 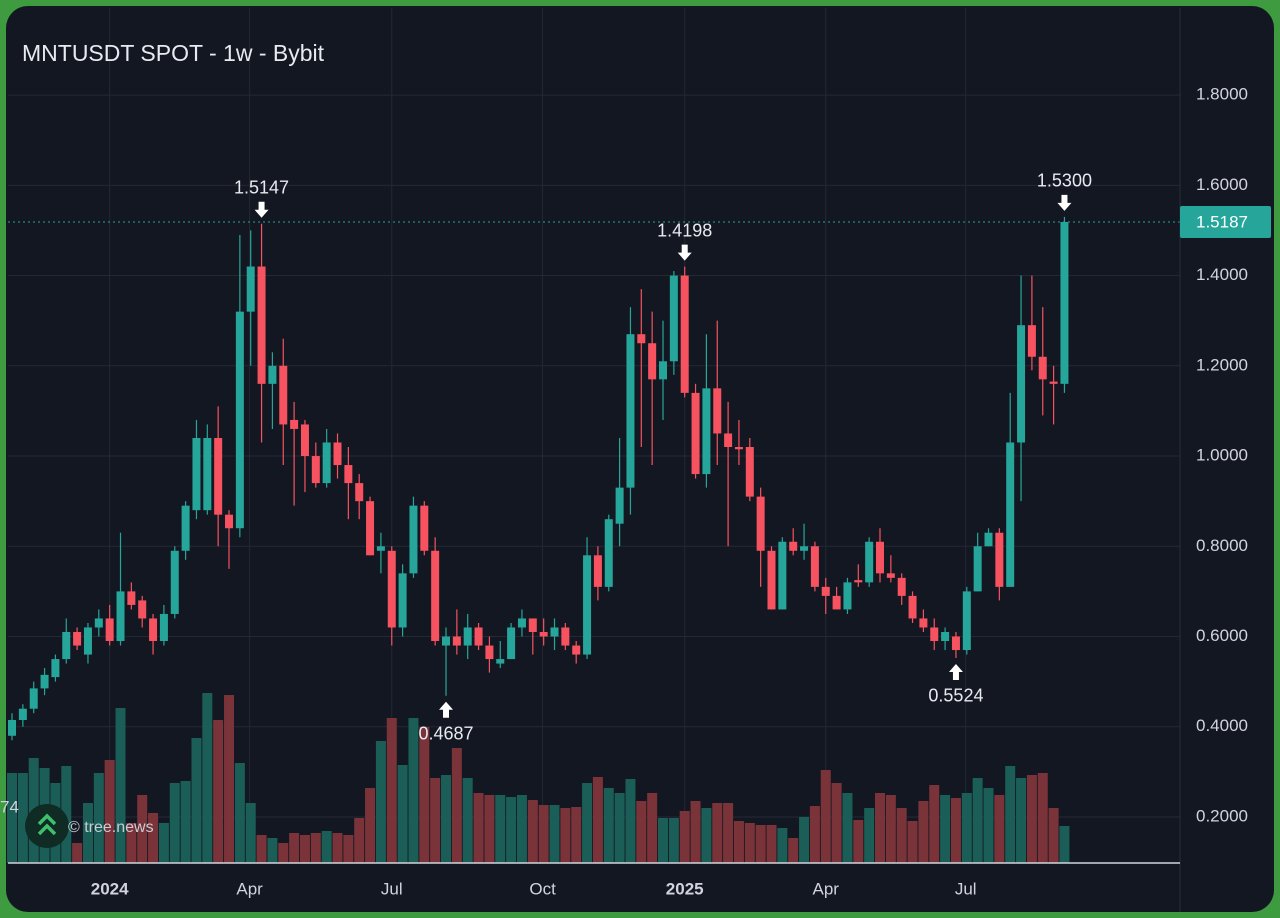 I want to click on last-price-label: 1.5187, so click(x=1222, y=221).